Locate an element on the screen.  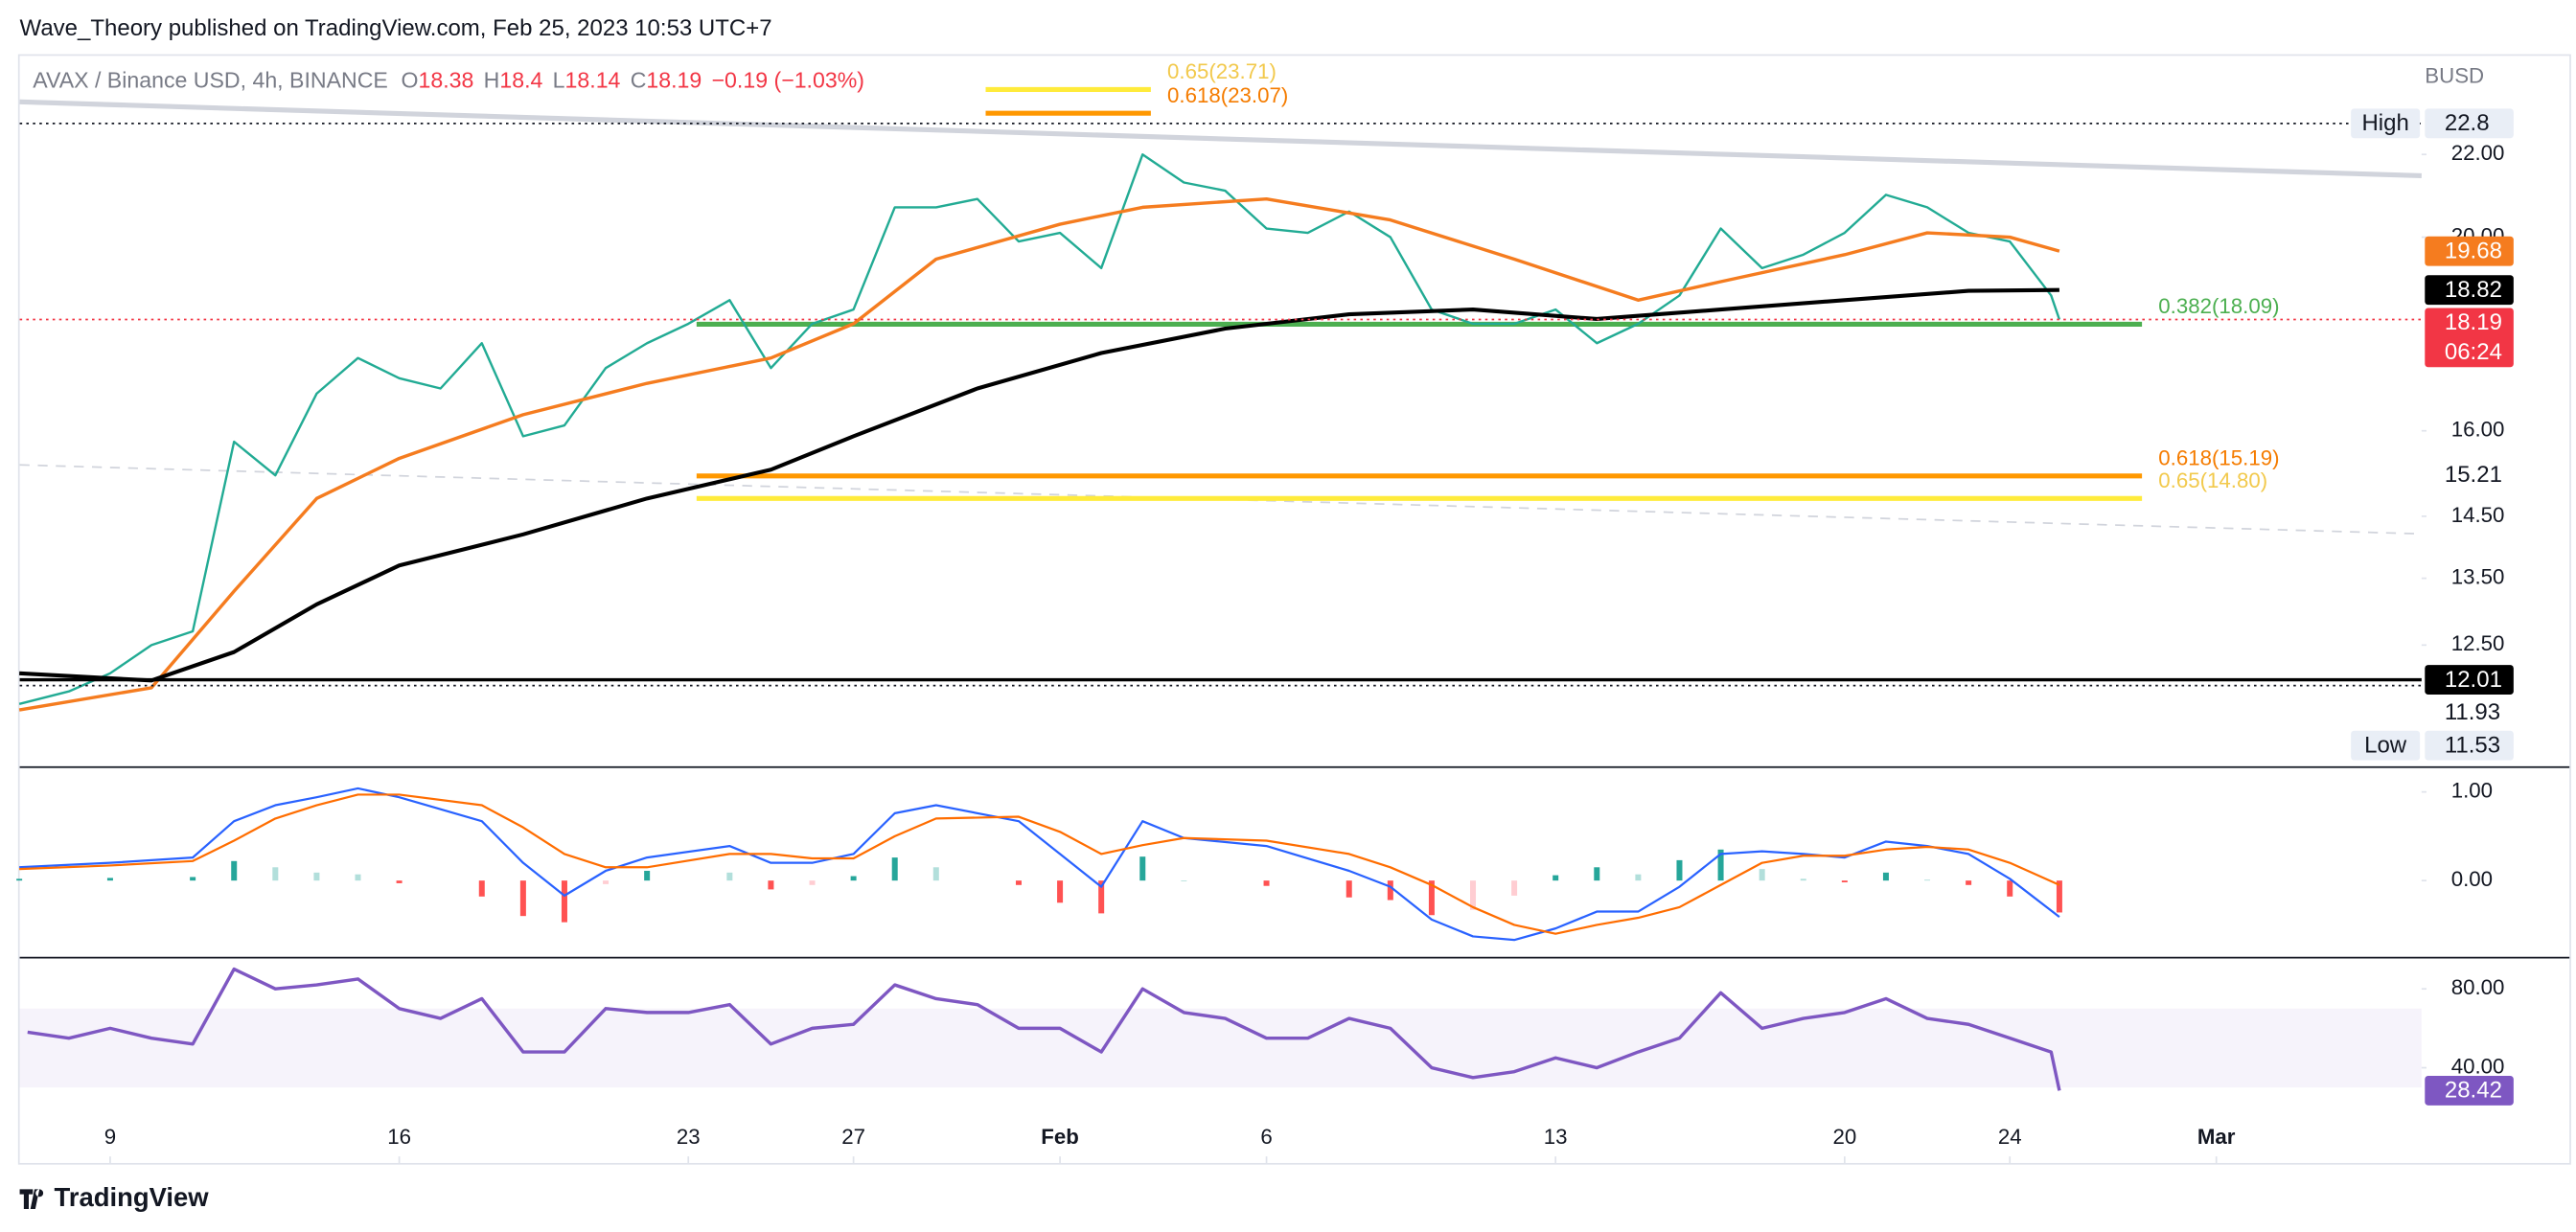
legend-item: −0.19 (−1.03%) is located at coordinates (788, 80).